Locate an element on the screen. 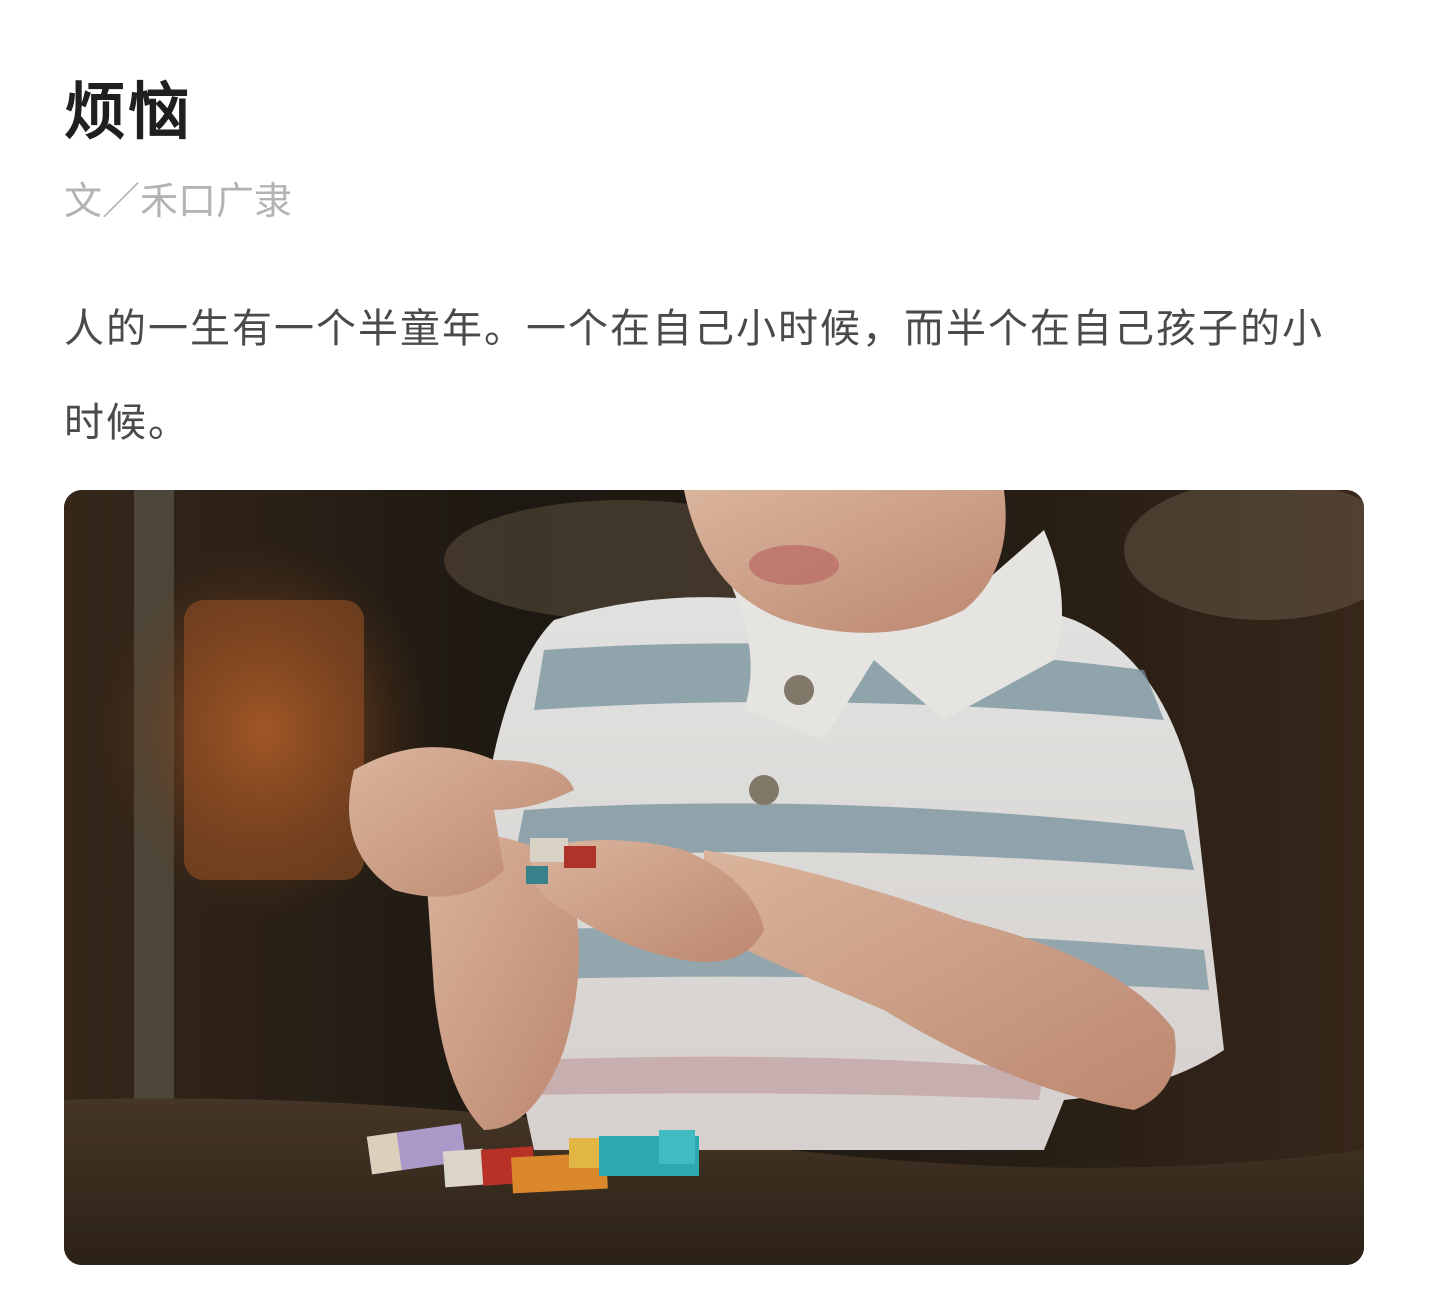  toy-blocks-pile is located at coordinates (532, 1158).